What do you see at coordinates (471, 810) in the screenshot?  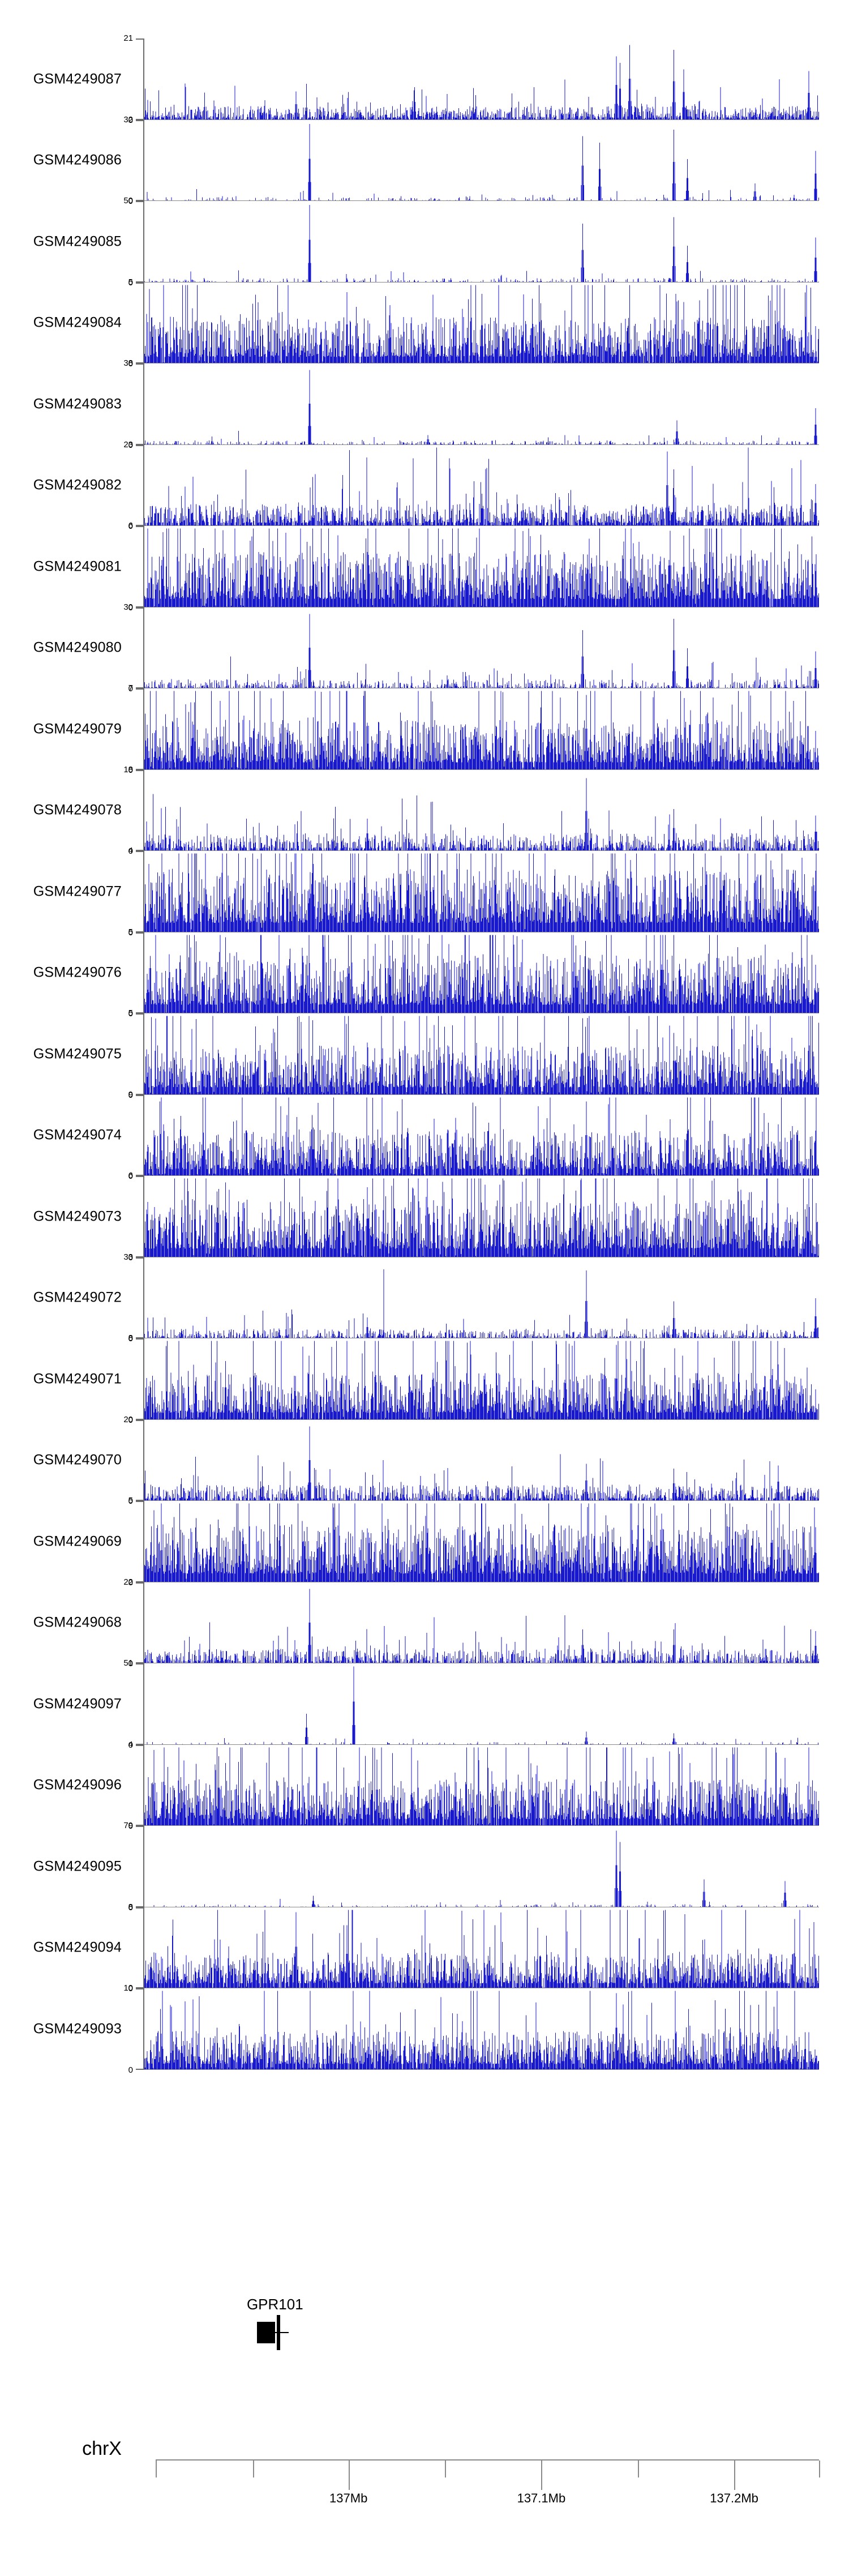 I see `track-plot: 18 0` at bounding box center [471, 810].